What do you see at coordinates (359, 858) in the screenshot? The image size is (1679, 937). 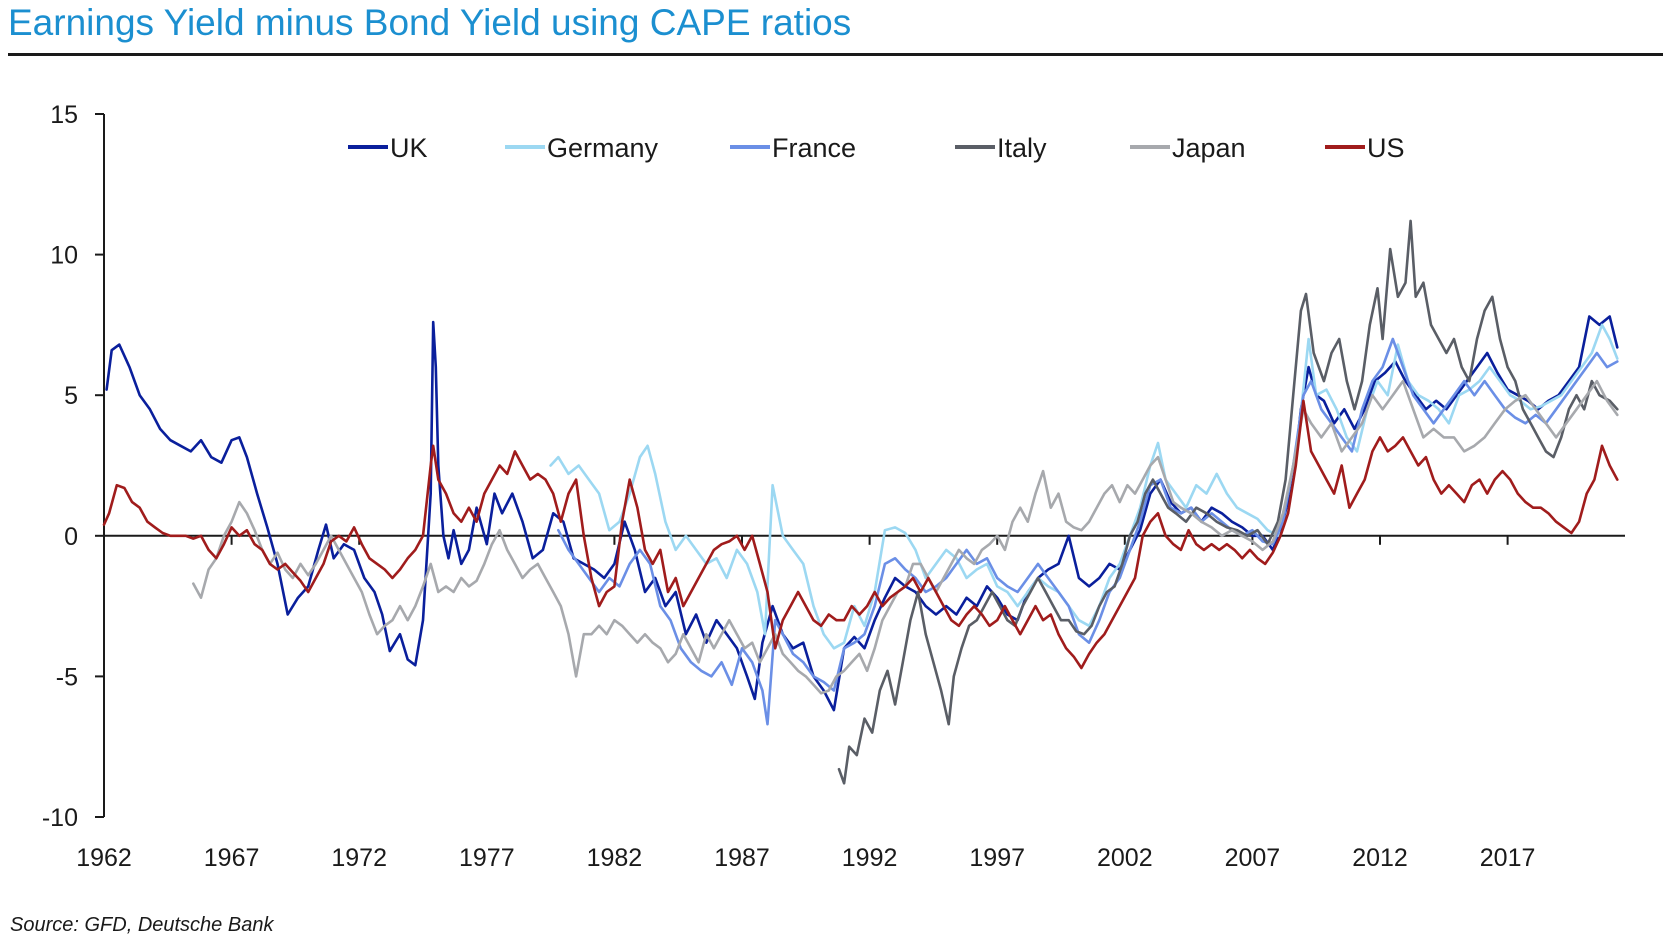 I see `x-tick-label: 1972` at bounding box center [359, 858].